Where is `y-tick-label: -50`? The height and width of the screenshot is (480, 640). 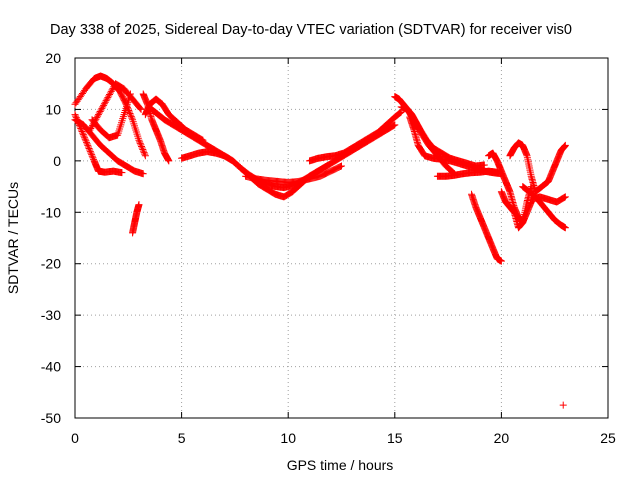 y-tick-label: -50 is located at coordinates (51, 418).